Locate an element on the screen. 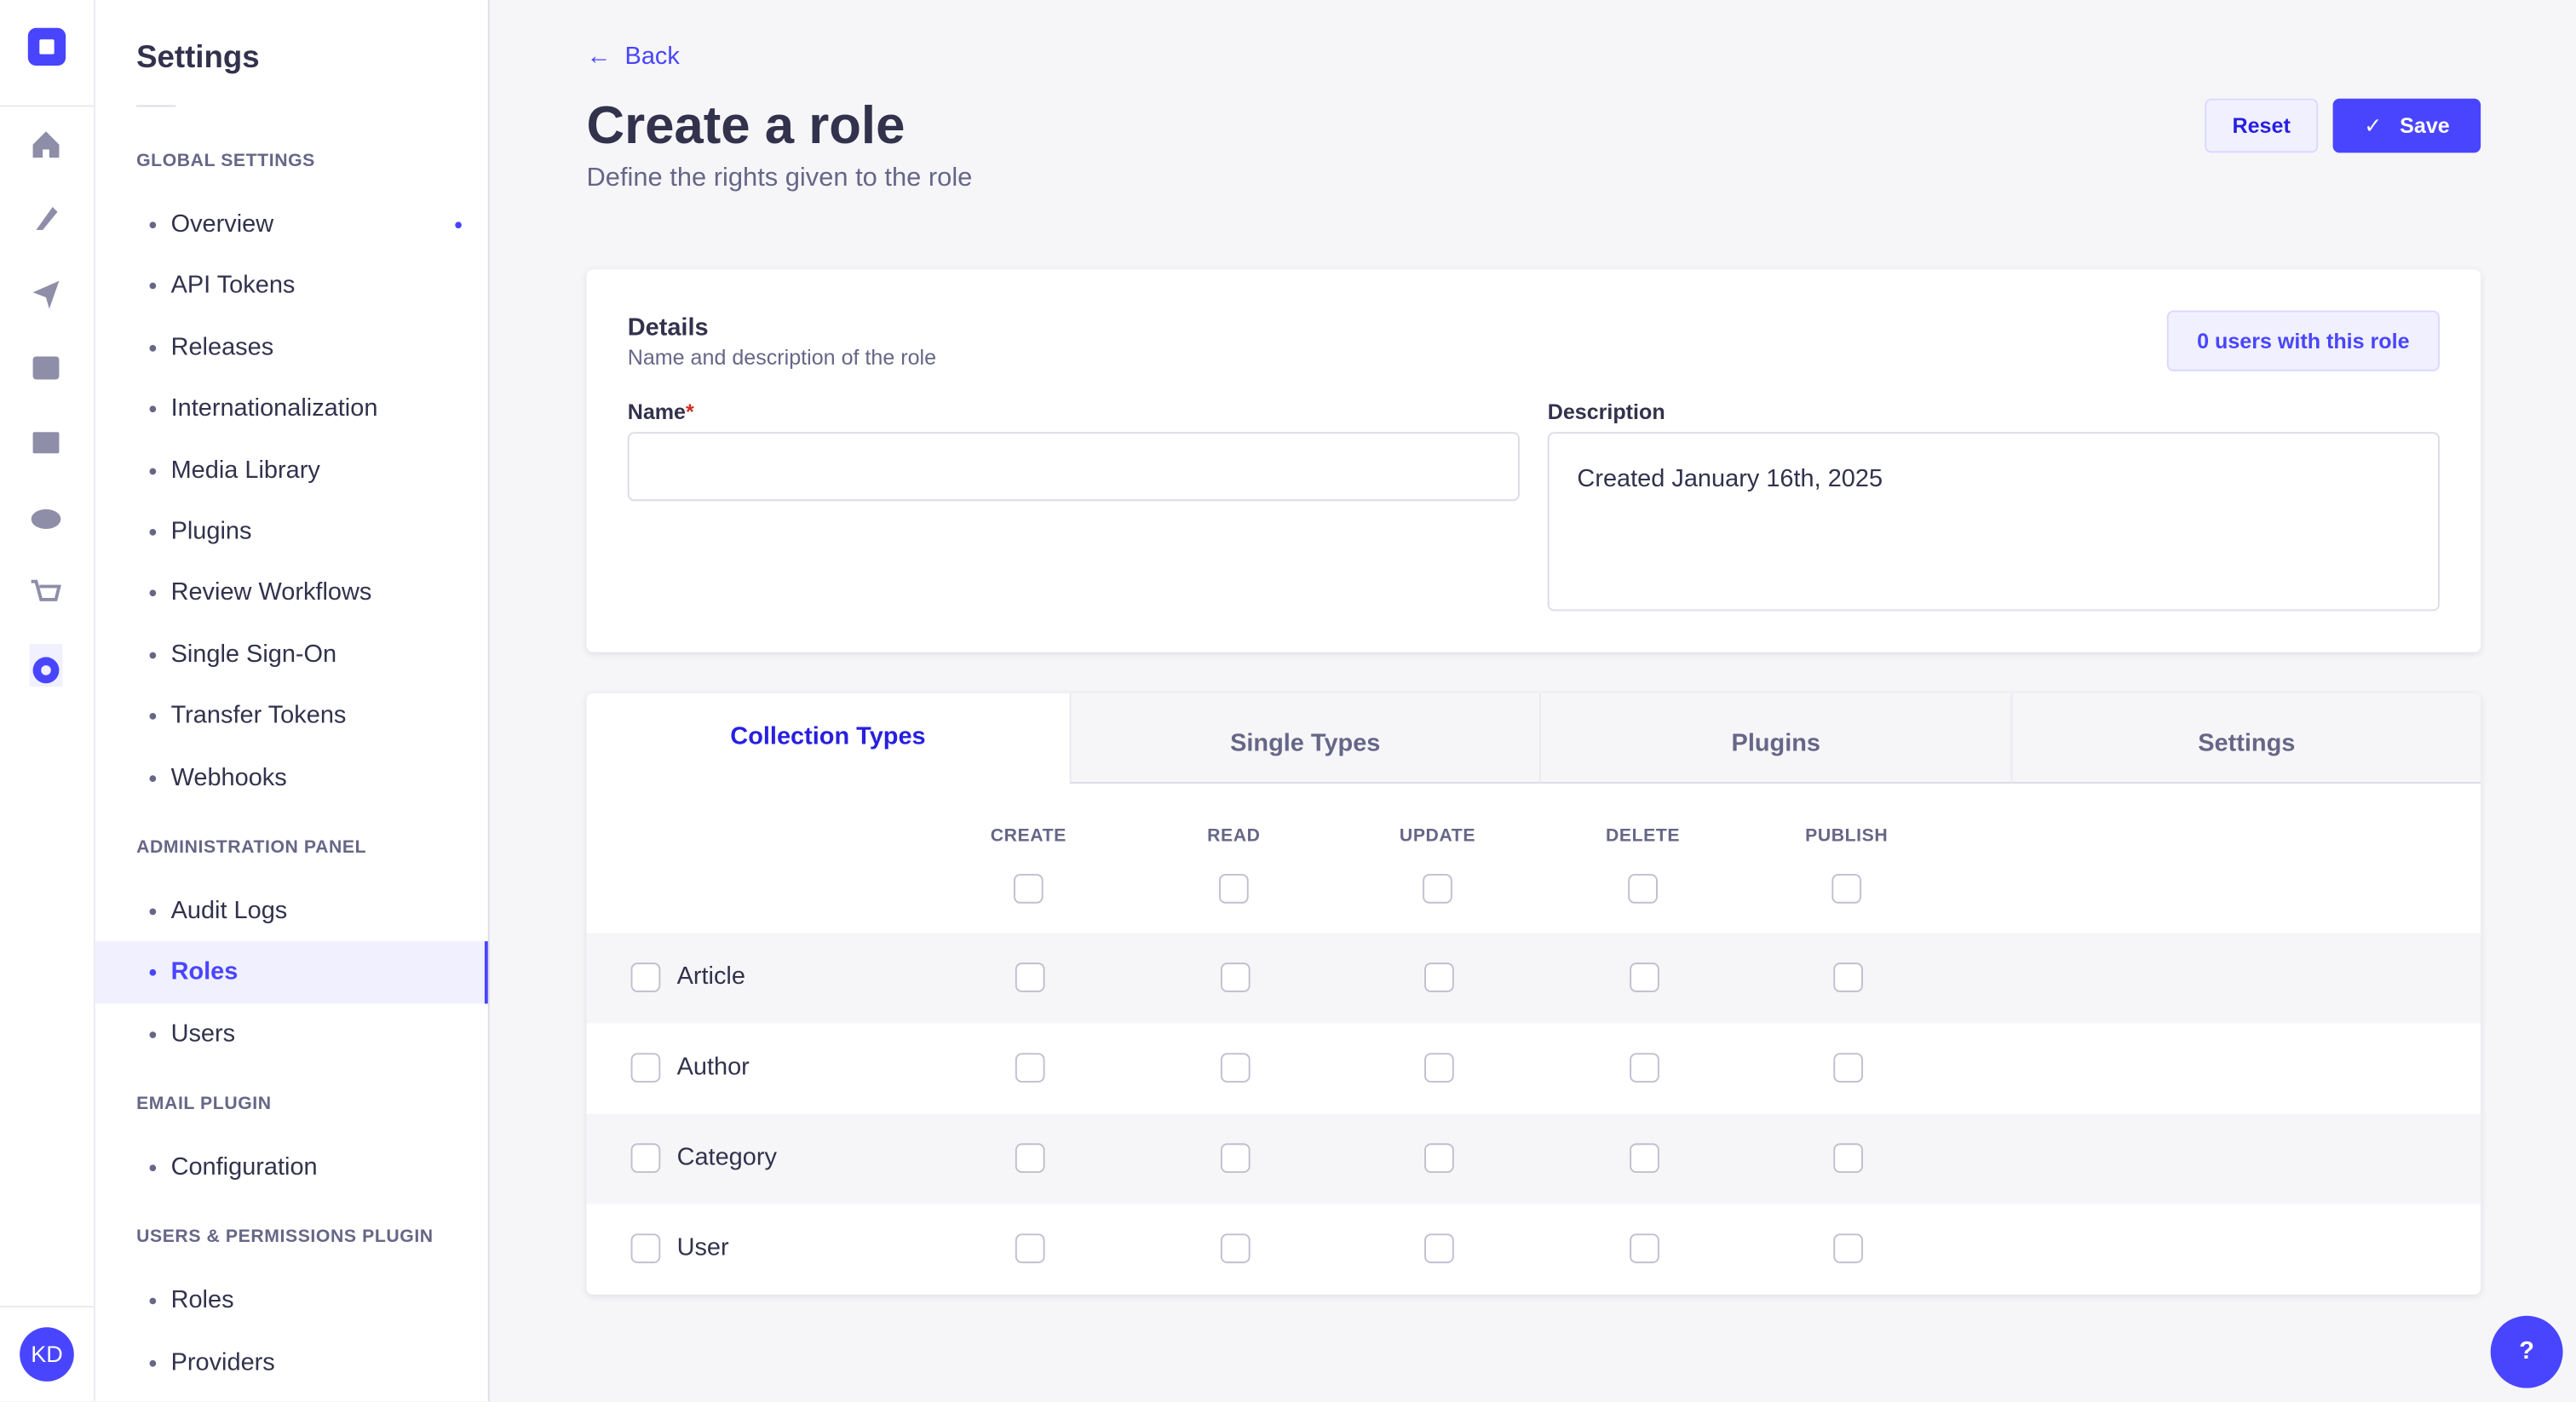  description-value: Created January 16th, 2025 is located at coordinates (1730, 478).